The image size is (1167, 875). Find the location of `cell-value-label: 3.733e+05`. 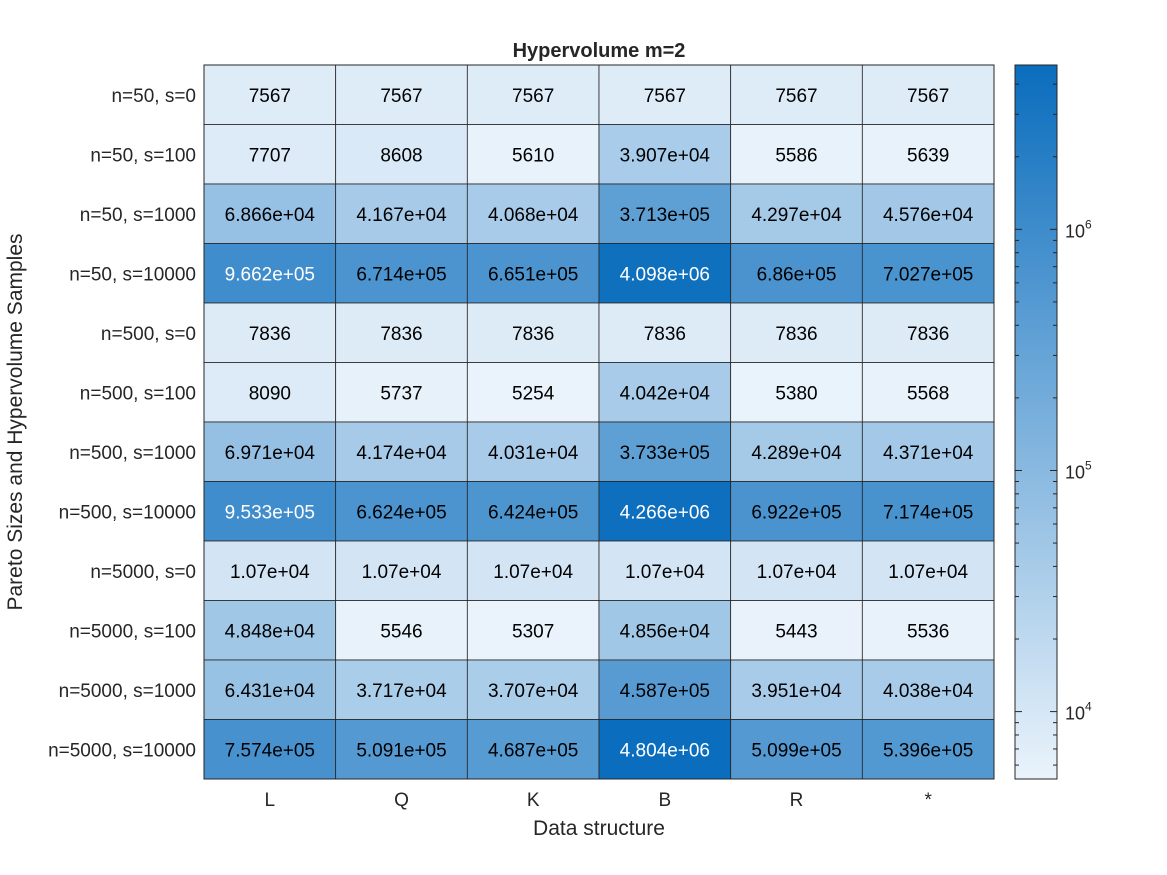

cell-value-label: 3.733e+05 is located at coordinates (665, 453).